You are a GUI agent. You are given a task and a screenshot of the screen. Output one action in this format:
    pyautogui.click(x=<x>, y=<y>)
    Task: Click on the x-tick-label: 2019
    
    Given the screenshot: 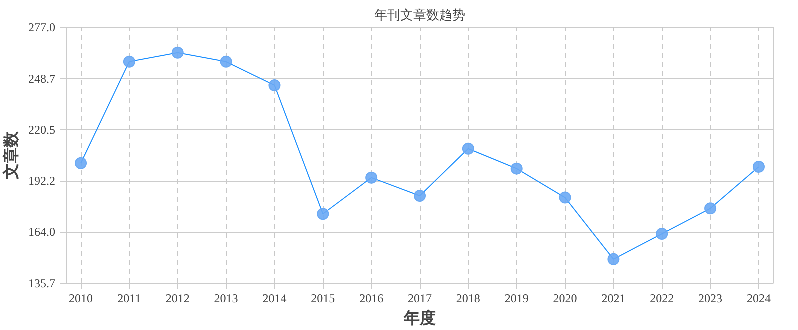 What is the action you would take?
    pyautogui.click(x=516, y=299)
    